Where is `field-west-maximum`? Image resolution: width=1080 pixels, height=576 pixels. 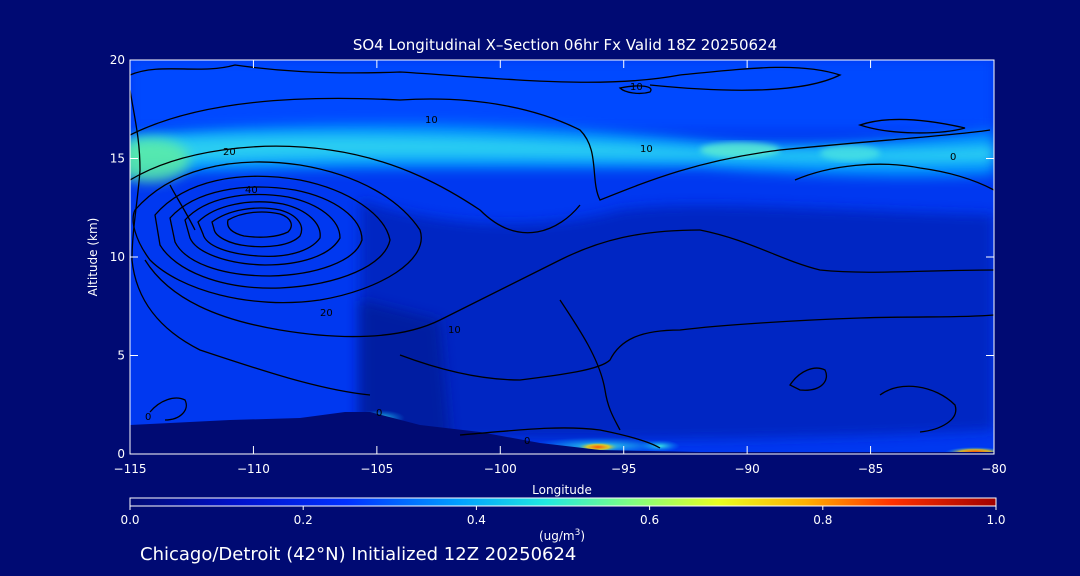 field-west-maximum is located at coordinates (160, 160).